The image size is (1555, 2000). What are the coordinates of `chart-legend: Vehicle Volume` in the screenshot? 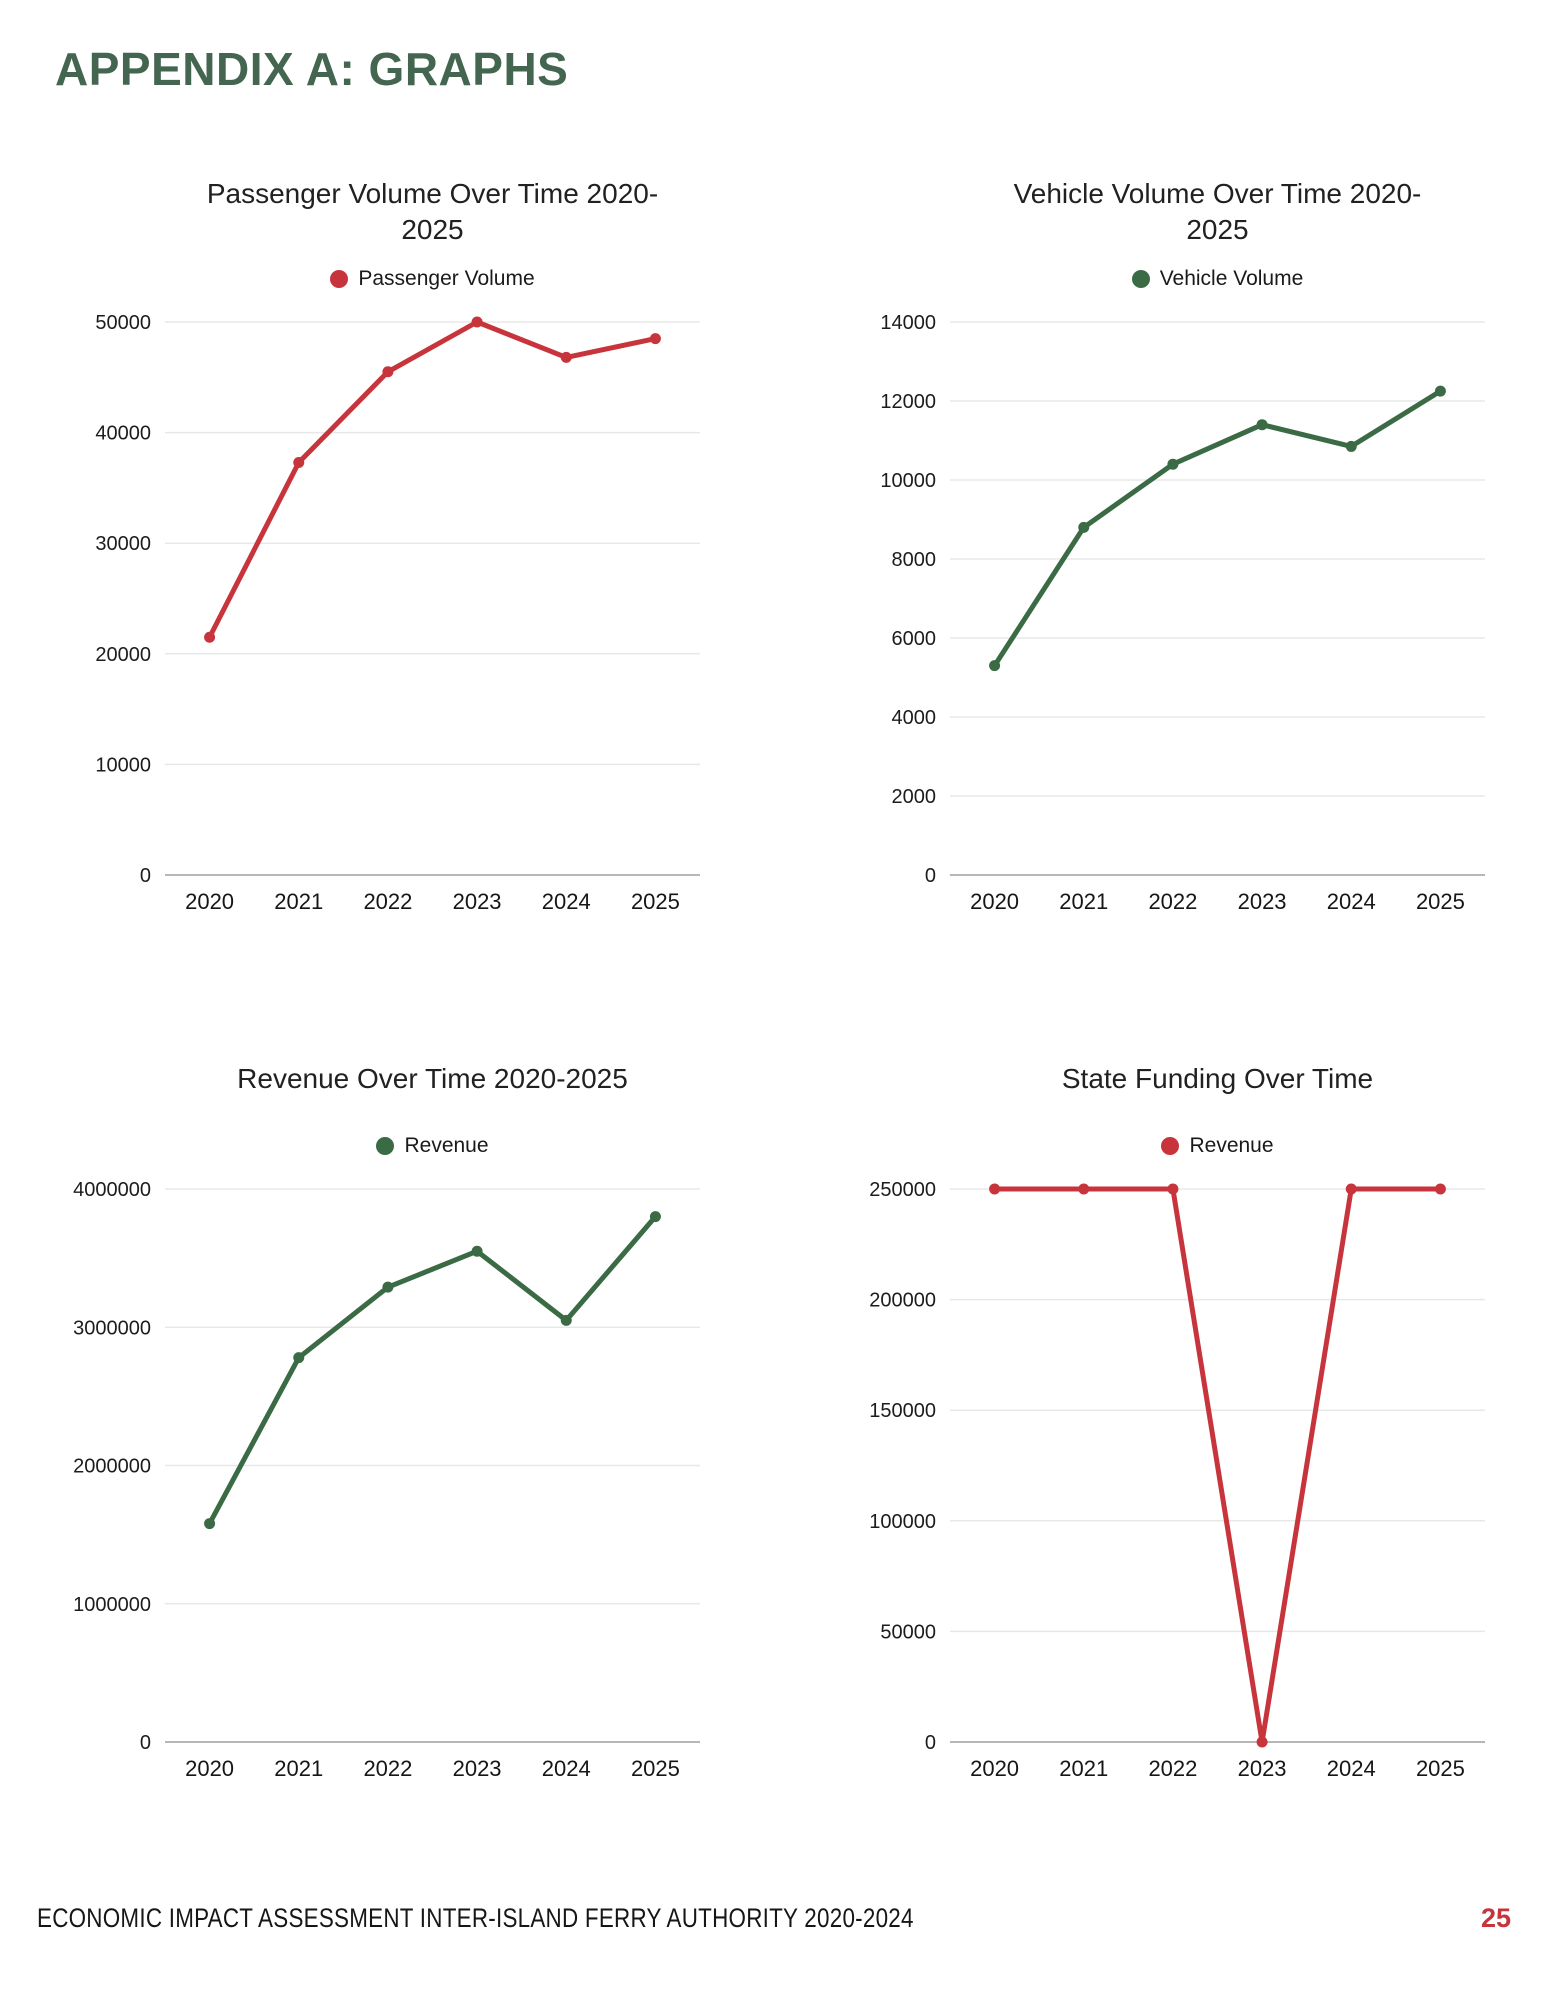 It's located at (1217, 279).